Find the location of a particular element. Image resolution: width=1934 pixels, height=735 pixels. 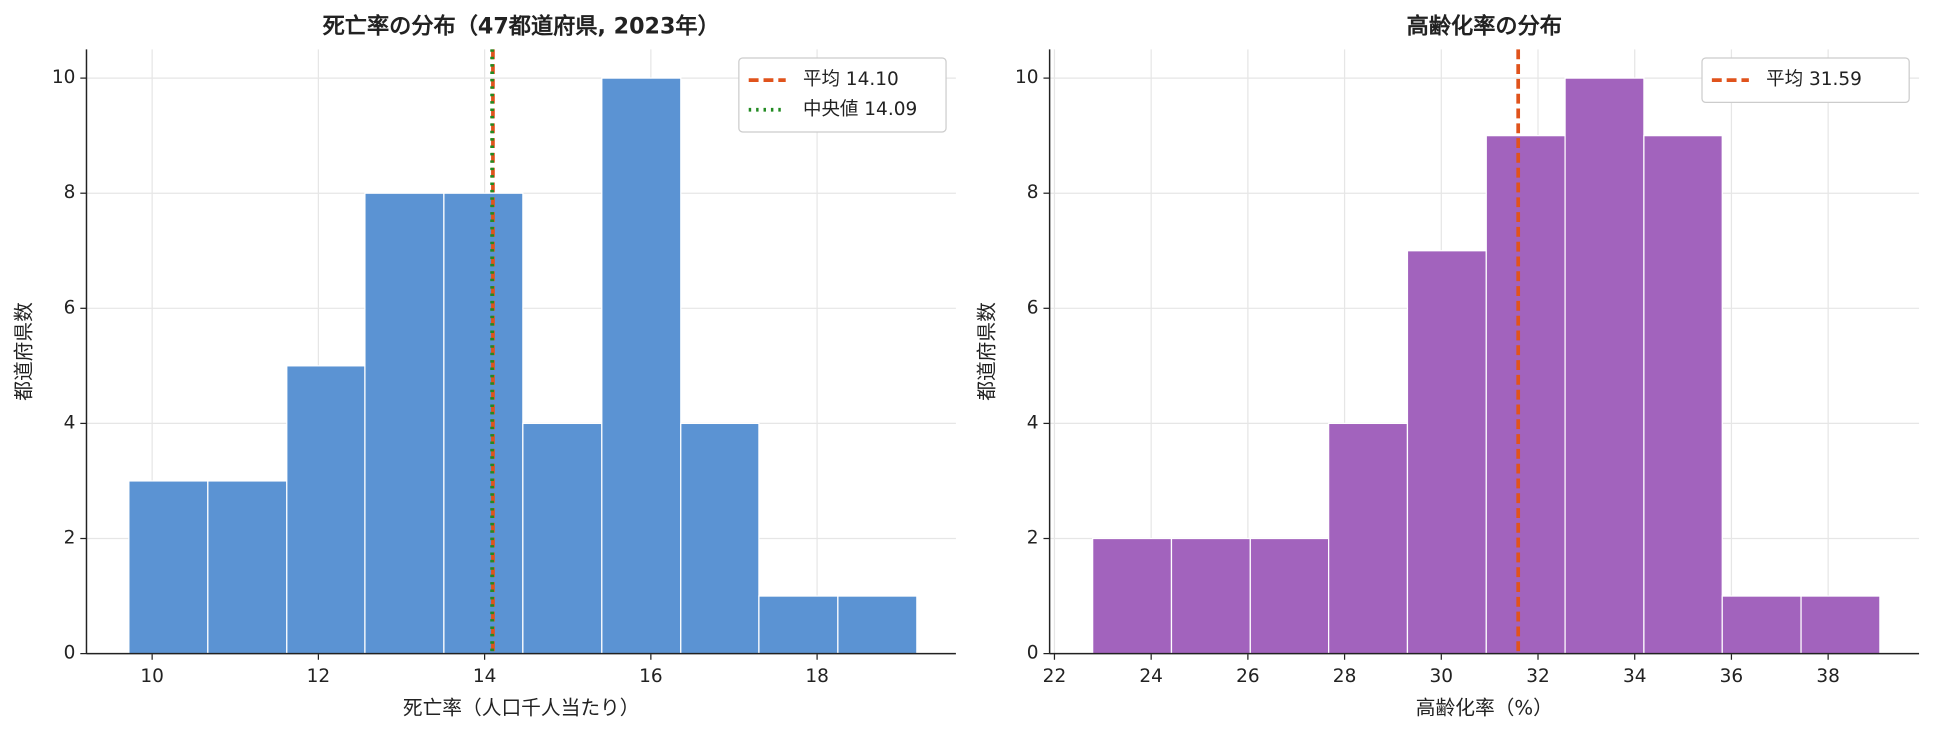

x-tick-label: 34 is located at coordinates (1635, 676).